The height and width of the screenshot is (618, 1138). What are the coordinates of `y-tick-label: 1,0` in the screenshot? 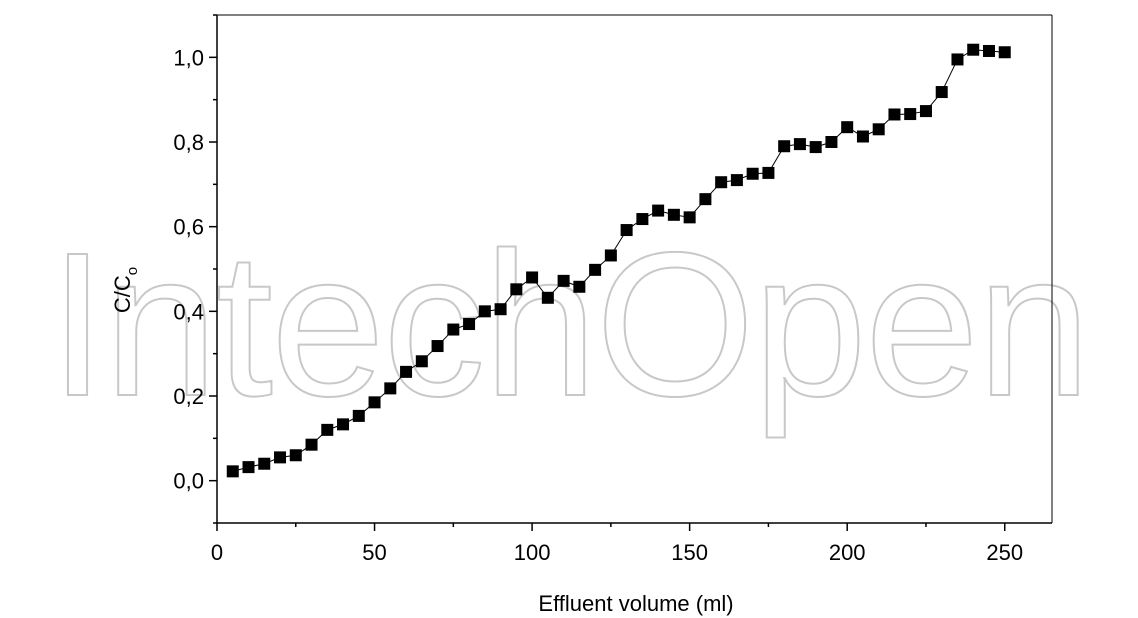 It's located at (188, 57).